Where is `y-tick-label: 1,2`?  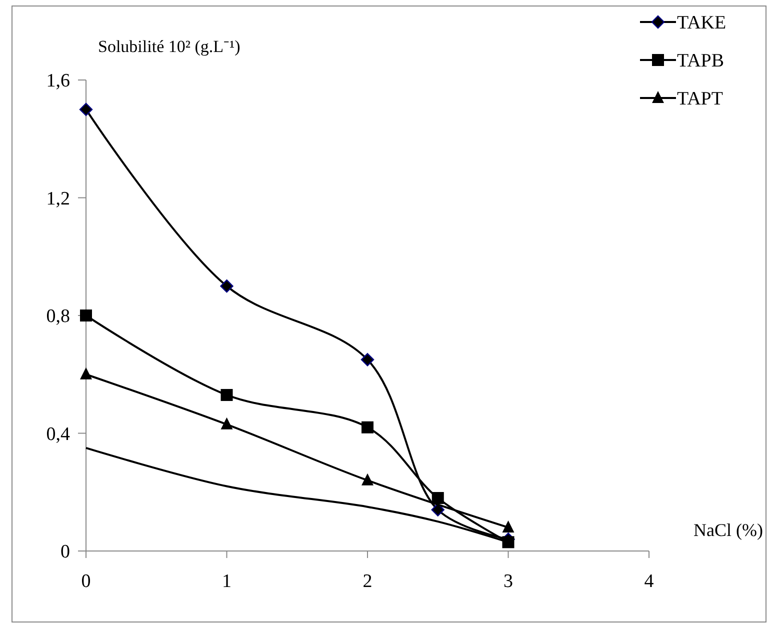 y-tick-label: 1,2 is located at coordinates (58, 199).